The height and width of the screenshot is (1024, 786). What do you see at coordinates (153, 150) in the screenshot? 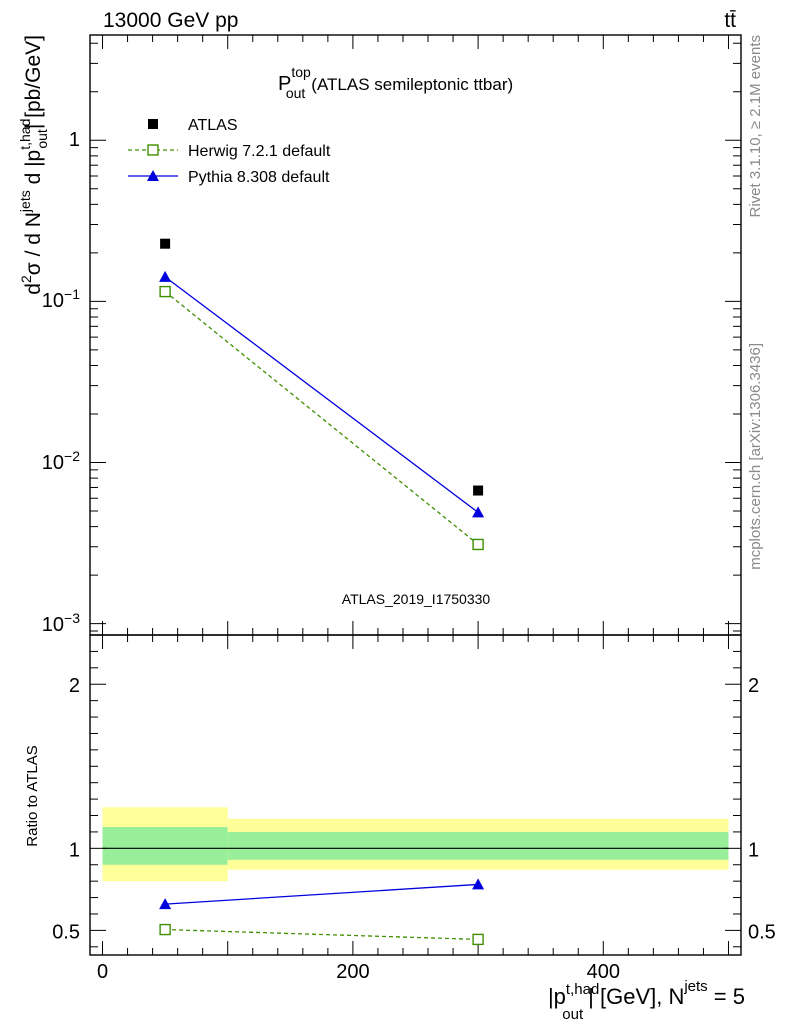
I see `legend-herwig-marker` at bounding box center [153, 150].